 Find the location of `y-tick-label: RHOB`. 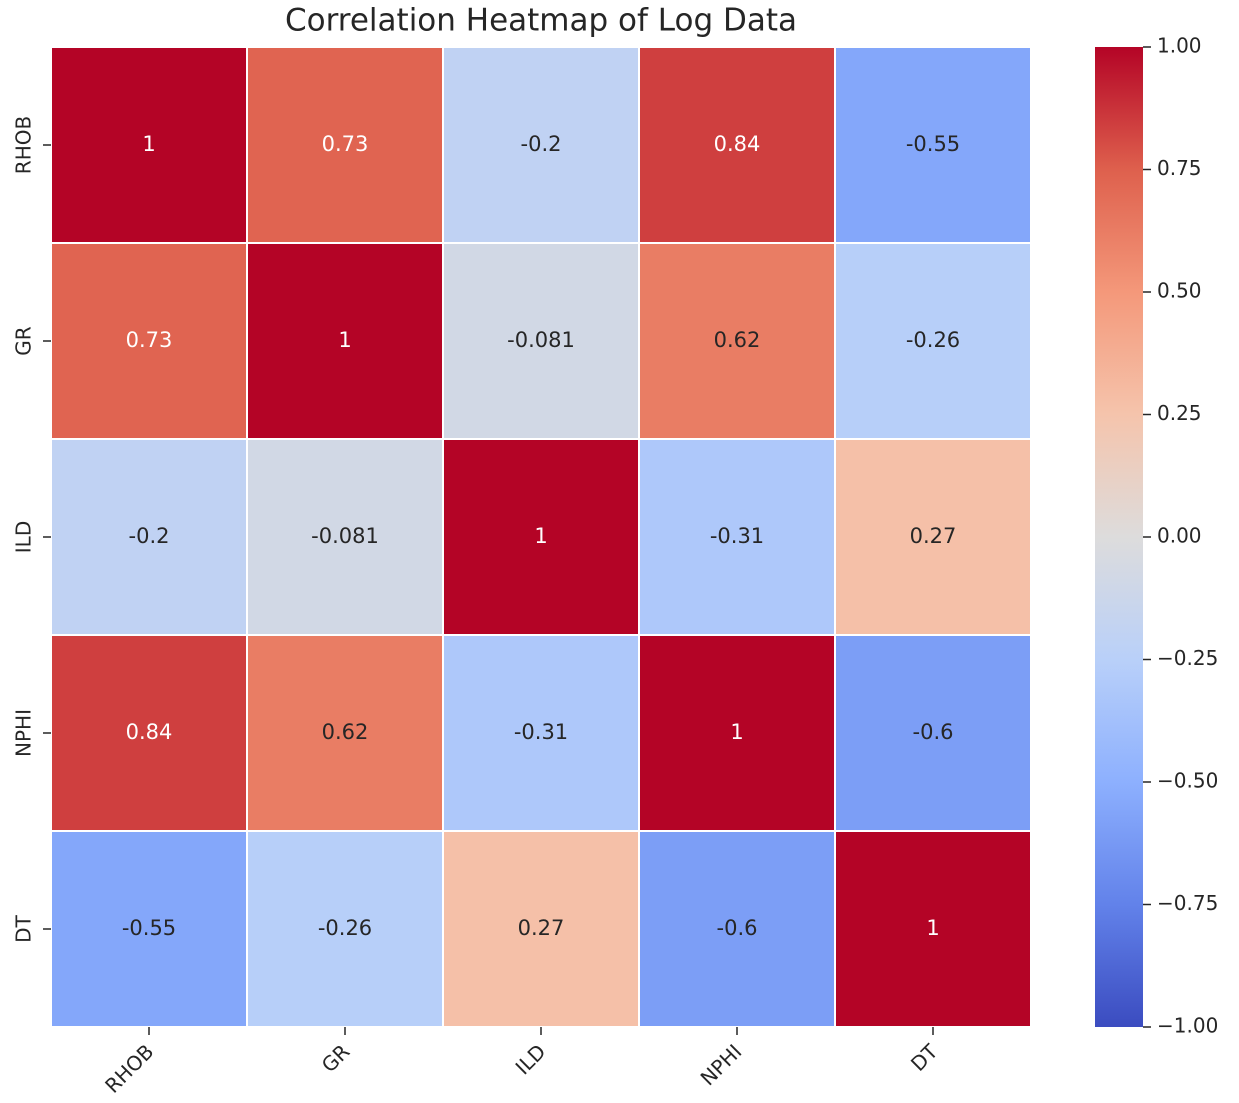

y-tick-label: RHOB is located at coordinates (24, 145).